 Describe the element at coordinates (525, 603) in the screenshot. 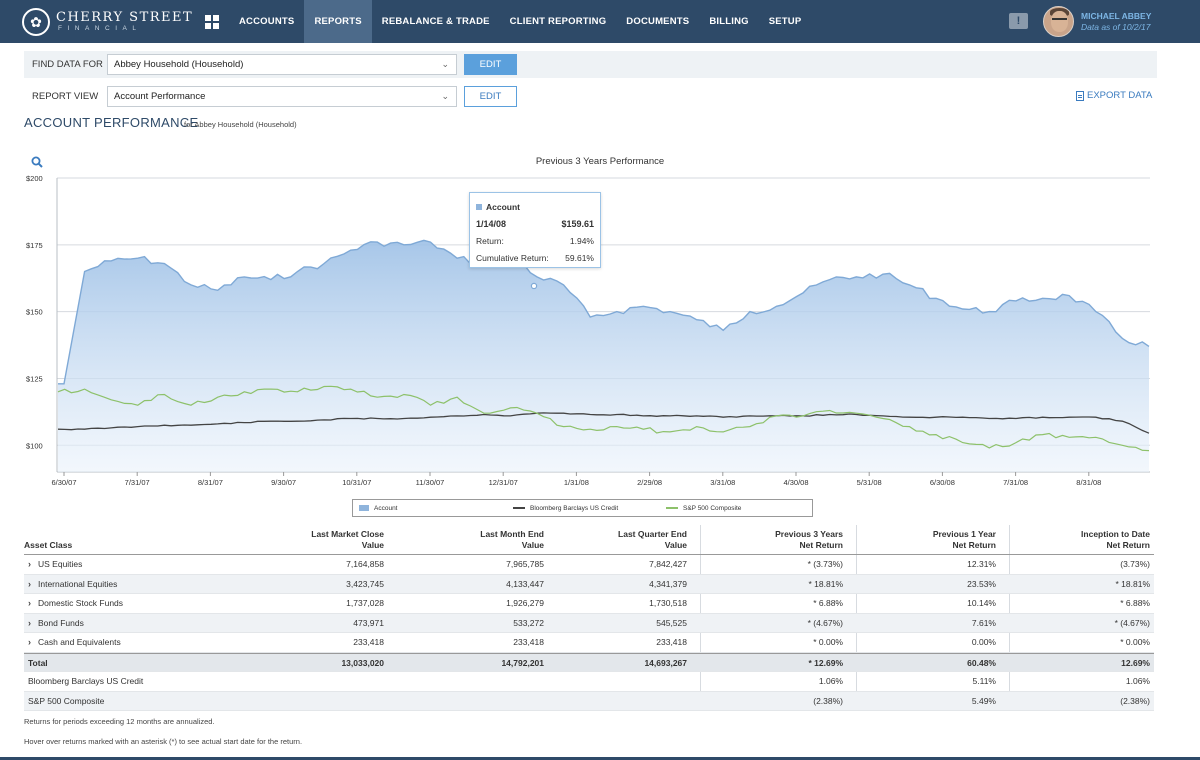

I see `cell-value: 1,926,279` at that location.